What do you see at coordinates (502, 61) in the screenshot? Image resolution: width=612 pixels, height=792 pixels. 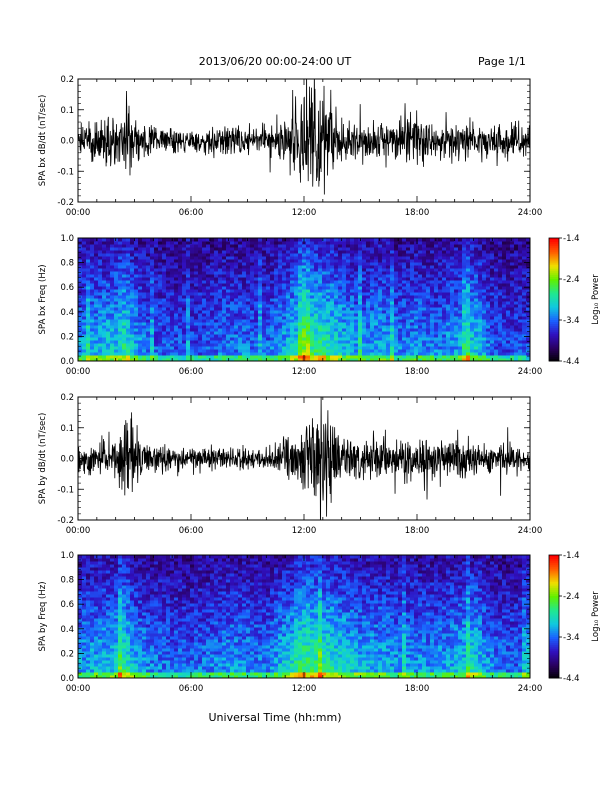 I see `page-indicator: Page 1/1` at bounding box center [502, 61].